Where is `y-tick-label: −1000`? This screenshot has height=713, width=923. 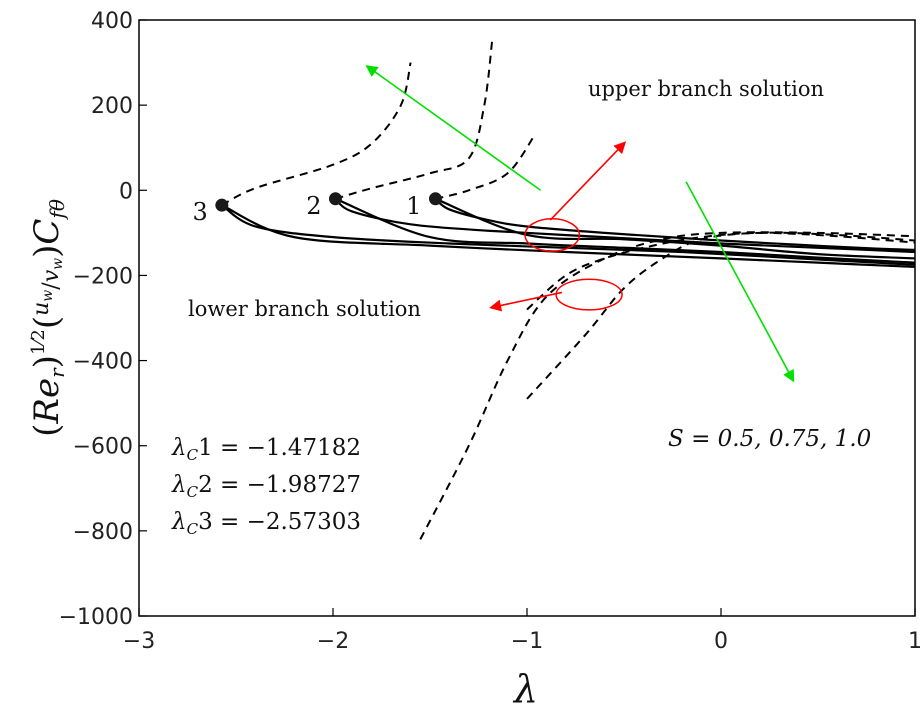 y-tick-label: −1000 is located at coordinates (96, 617).